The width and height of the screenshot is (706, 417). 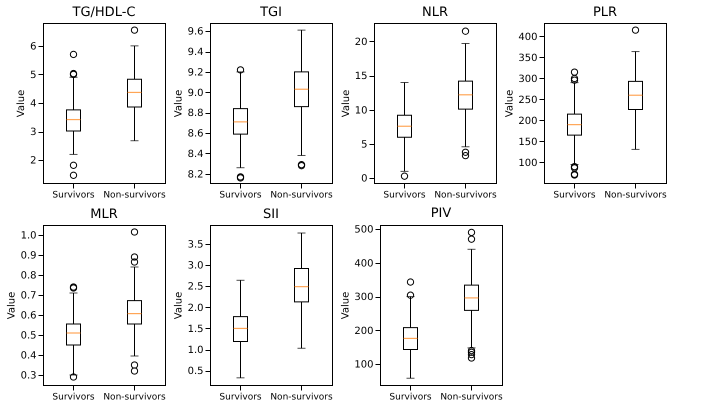 What do you see at coordinates (196, 244) in the screenshot?
I see `y-tick-label: 3.5` at bounding box center [196, 244].